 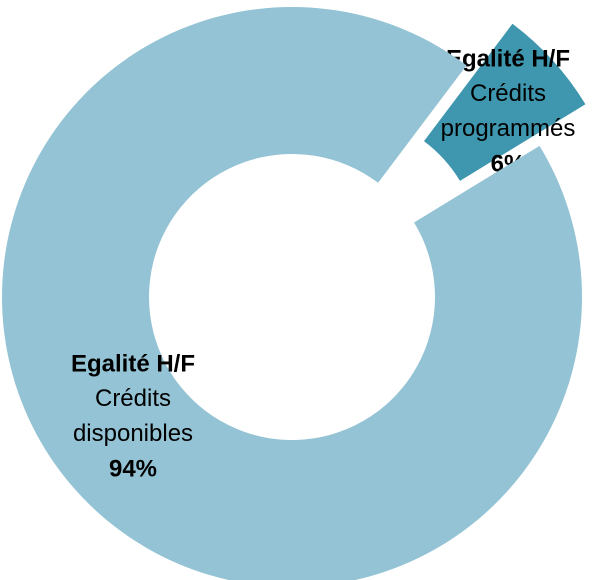 What do you see at coordinates (508, 128) in the screenshot?
I see `slice-name-line: programmés` at bounding box center [508, 128].